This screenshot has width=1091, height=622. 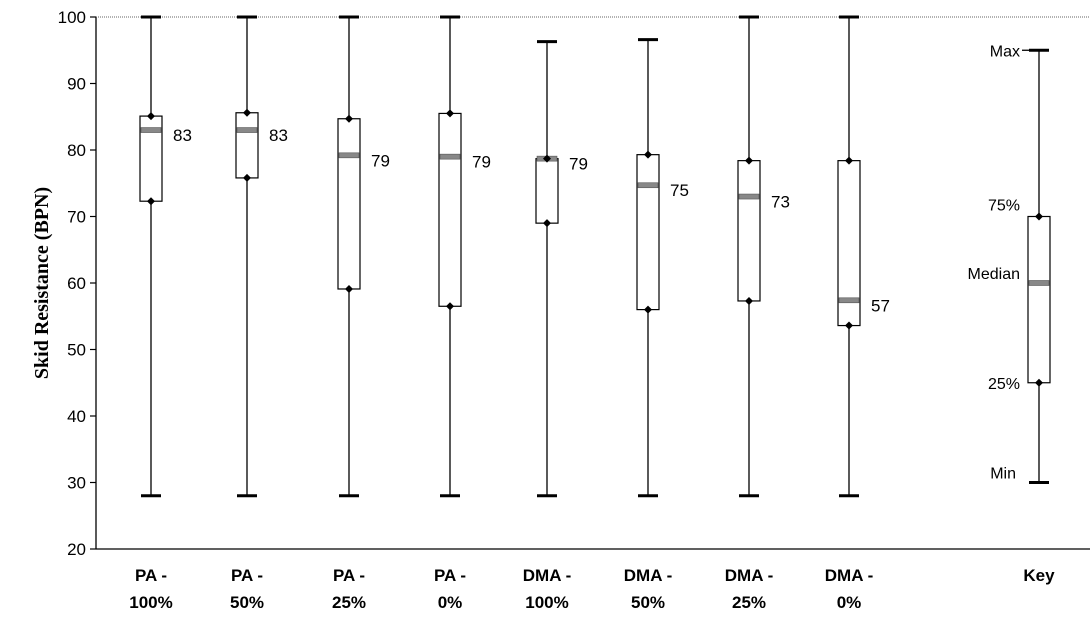 What do you see at coordinates (1039, 283) in the screenshot?
I see `key-median` at bounding box center [1039, 283].